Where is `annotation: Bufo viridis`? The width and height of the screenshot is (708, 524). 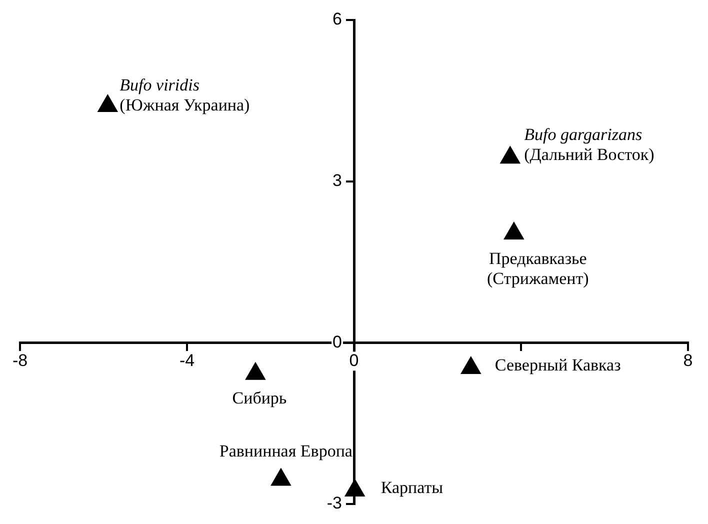
annotation: Bufo viridis is located at coordinates (160, 85).